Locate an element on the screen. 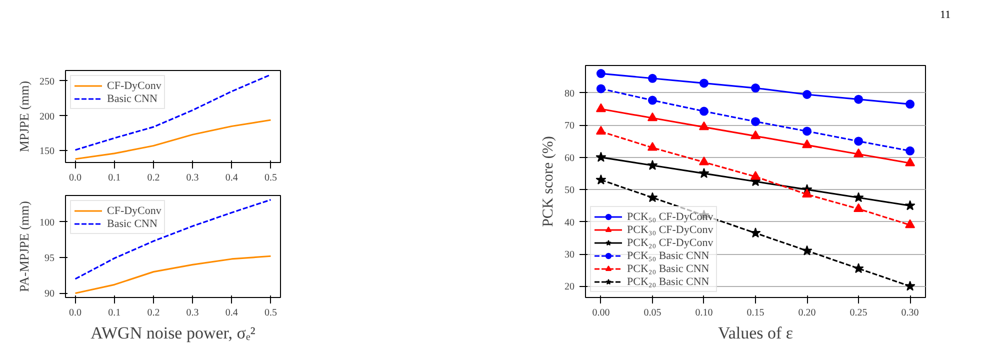  y-axis-title: MPJPE (mm) is located at coordinates (24, 116).